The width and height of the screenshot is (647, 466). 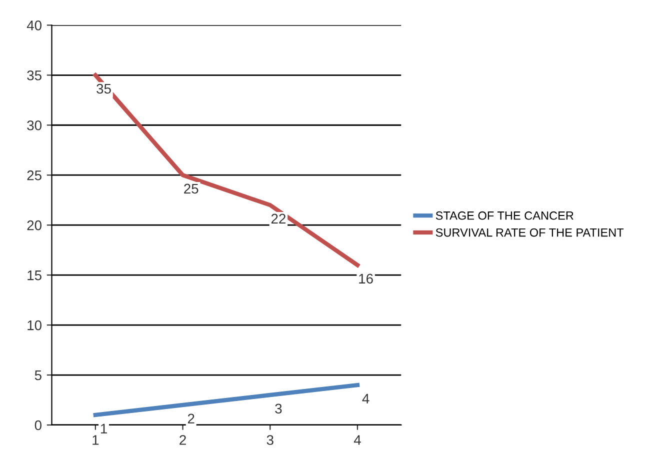 What do you see at coordinates (191, 189) in the screenshot?
I see `data-label: 25` at bounding box center [191, 189].